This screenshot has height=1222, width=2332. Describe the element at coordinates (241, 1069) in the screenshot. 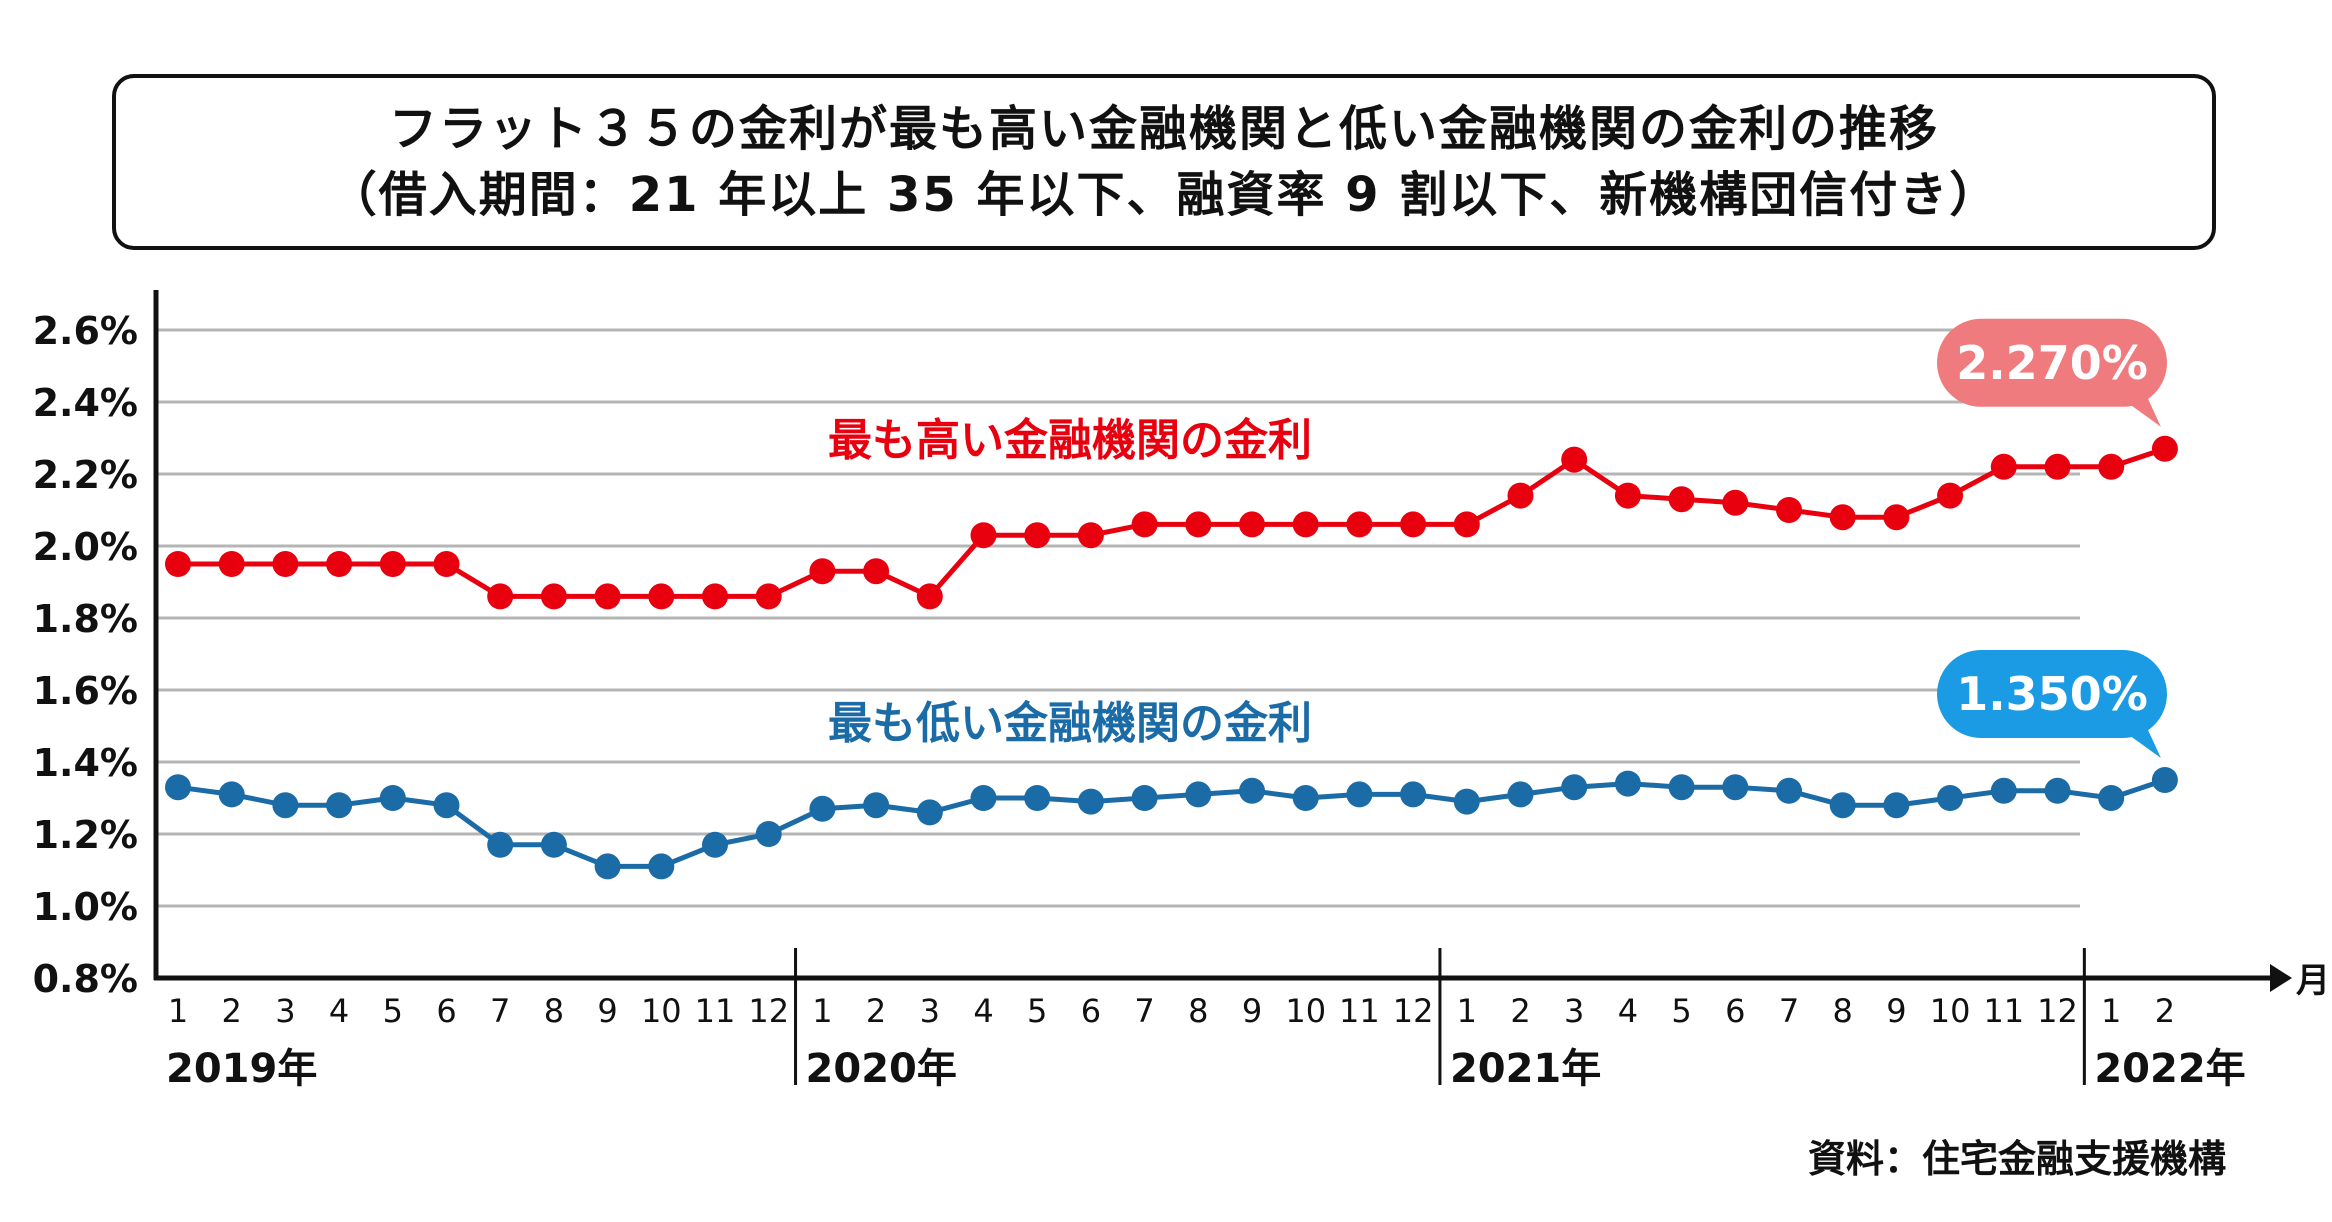

I see `year-label: 2019年` at that location.